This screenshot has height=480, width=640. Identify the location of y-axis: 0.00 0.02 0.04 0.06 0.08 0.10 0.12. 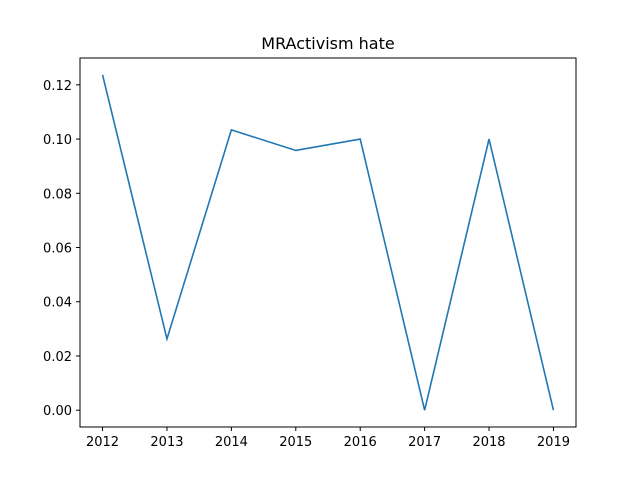
(61, 249).